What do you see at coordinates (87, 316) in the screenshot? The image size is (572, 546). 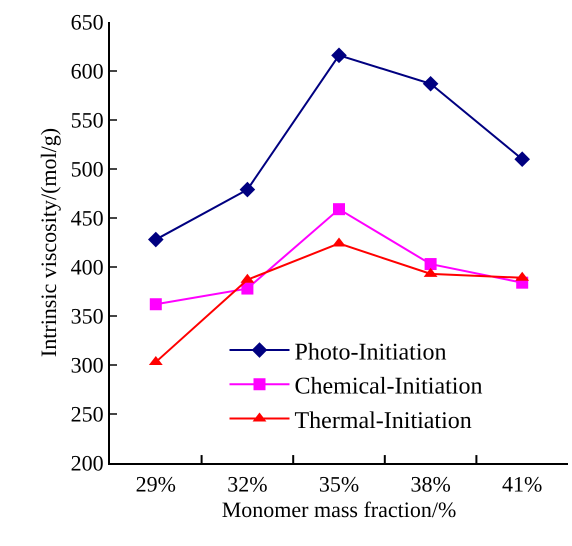 I see `y-tick-label: 350` at bounding box center [87, 316].